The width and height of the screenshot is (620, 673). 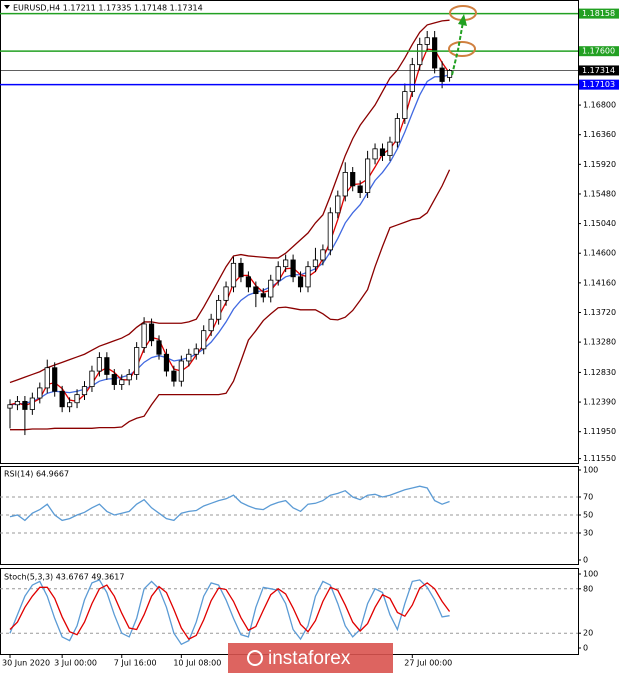 What do you see at coordinates (588, 515) in the screenshot?
I see `y-tick-label: 50` at bounding box center [588, 515].